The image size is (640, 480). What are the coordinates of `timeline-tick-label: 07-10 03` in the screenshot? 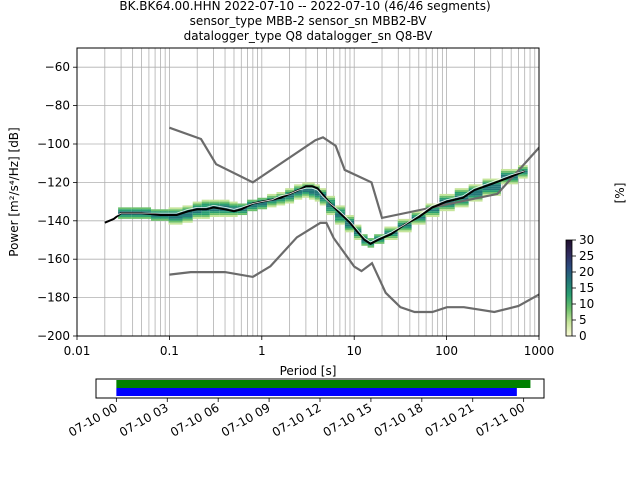 It's located at (144, 419).